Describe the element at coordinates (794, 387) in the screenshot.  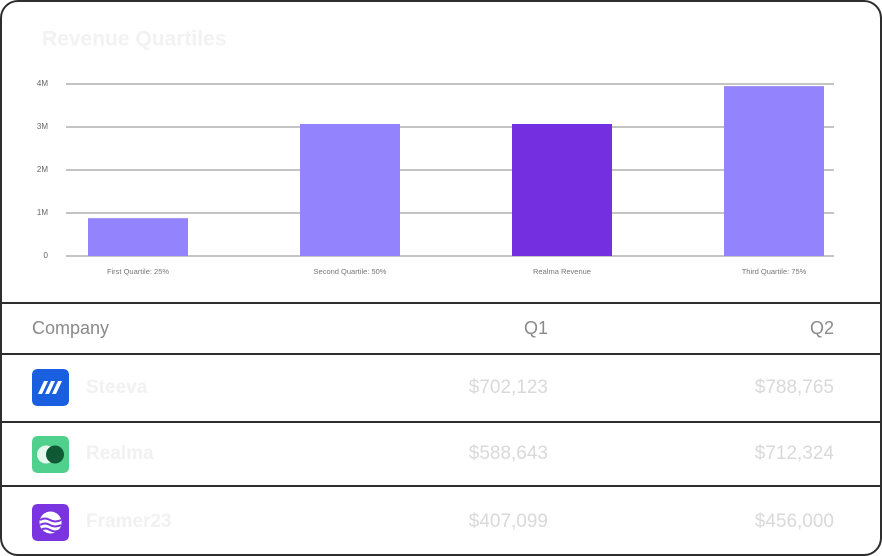
I see `q2-value: $788,765` at that location.